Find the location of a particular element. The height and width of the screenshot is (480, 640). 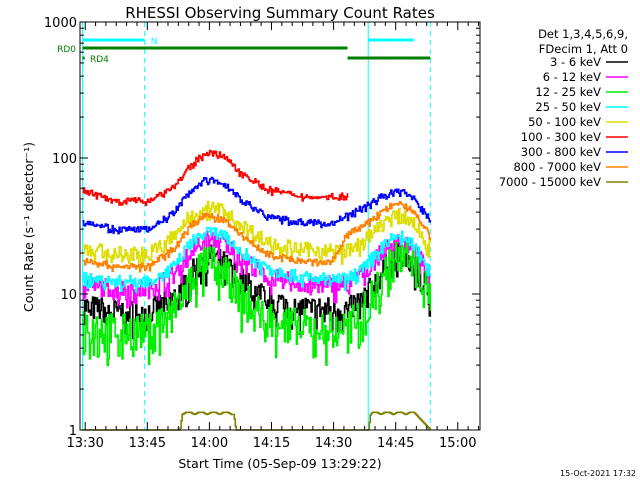

x-tick-label: 15:00 is located at coordinates (457, 443).